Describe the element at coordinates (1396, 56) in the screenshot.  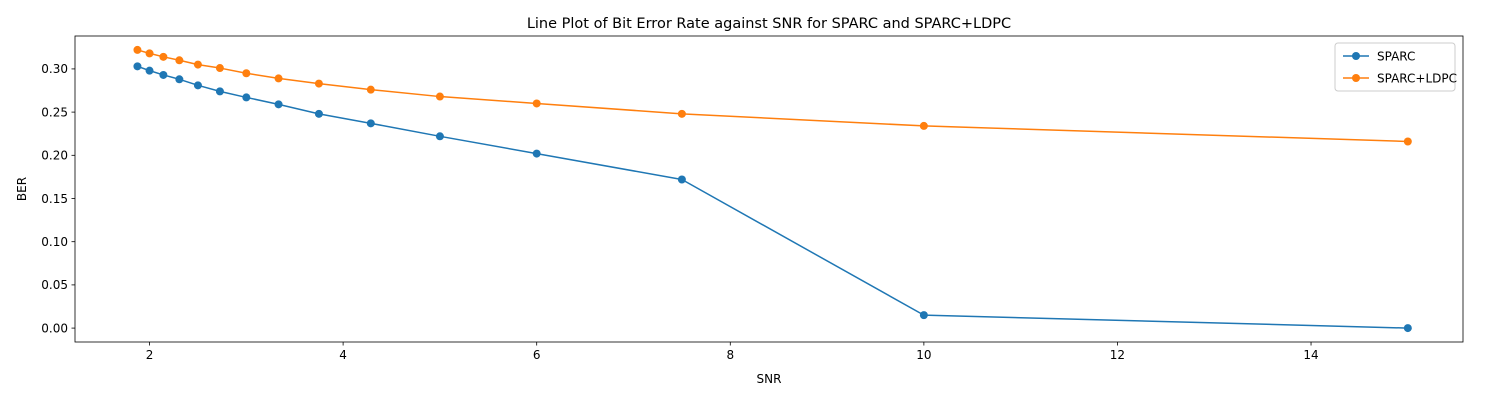
I see `legend-label-sparc: SPARC` at that location.